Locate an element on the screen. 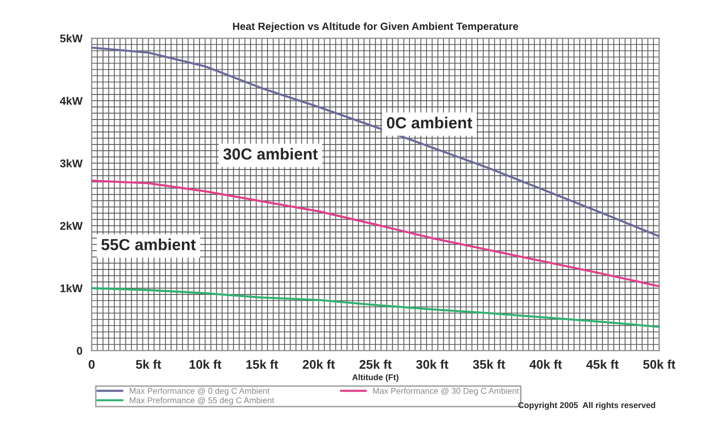 This screenshot has height=425, width=705. x-tick-label: 45k ft is located at coordinates (602, 364).